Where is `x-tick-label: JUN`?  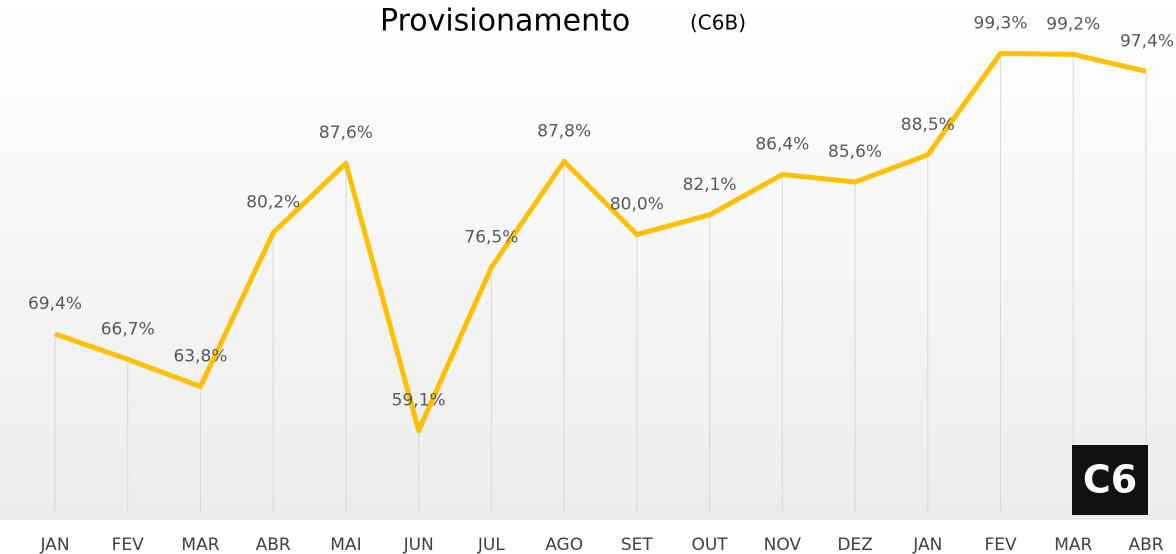 x-tick-label: JUN is located at coordinates (418, 544).